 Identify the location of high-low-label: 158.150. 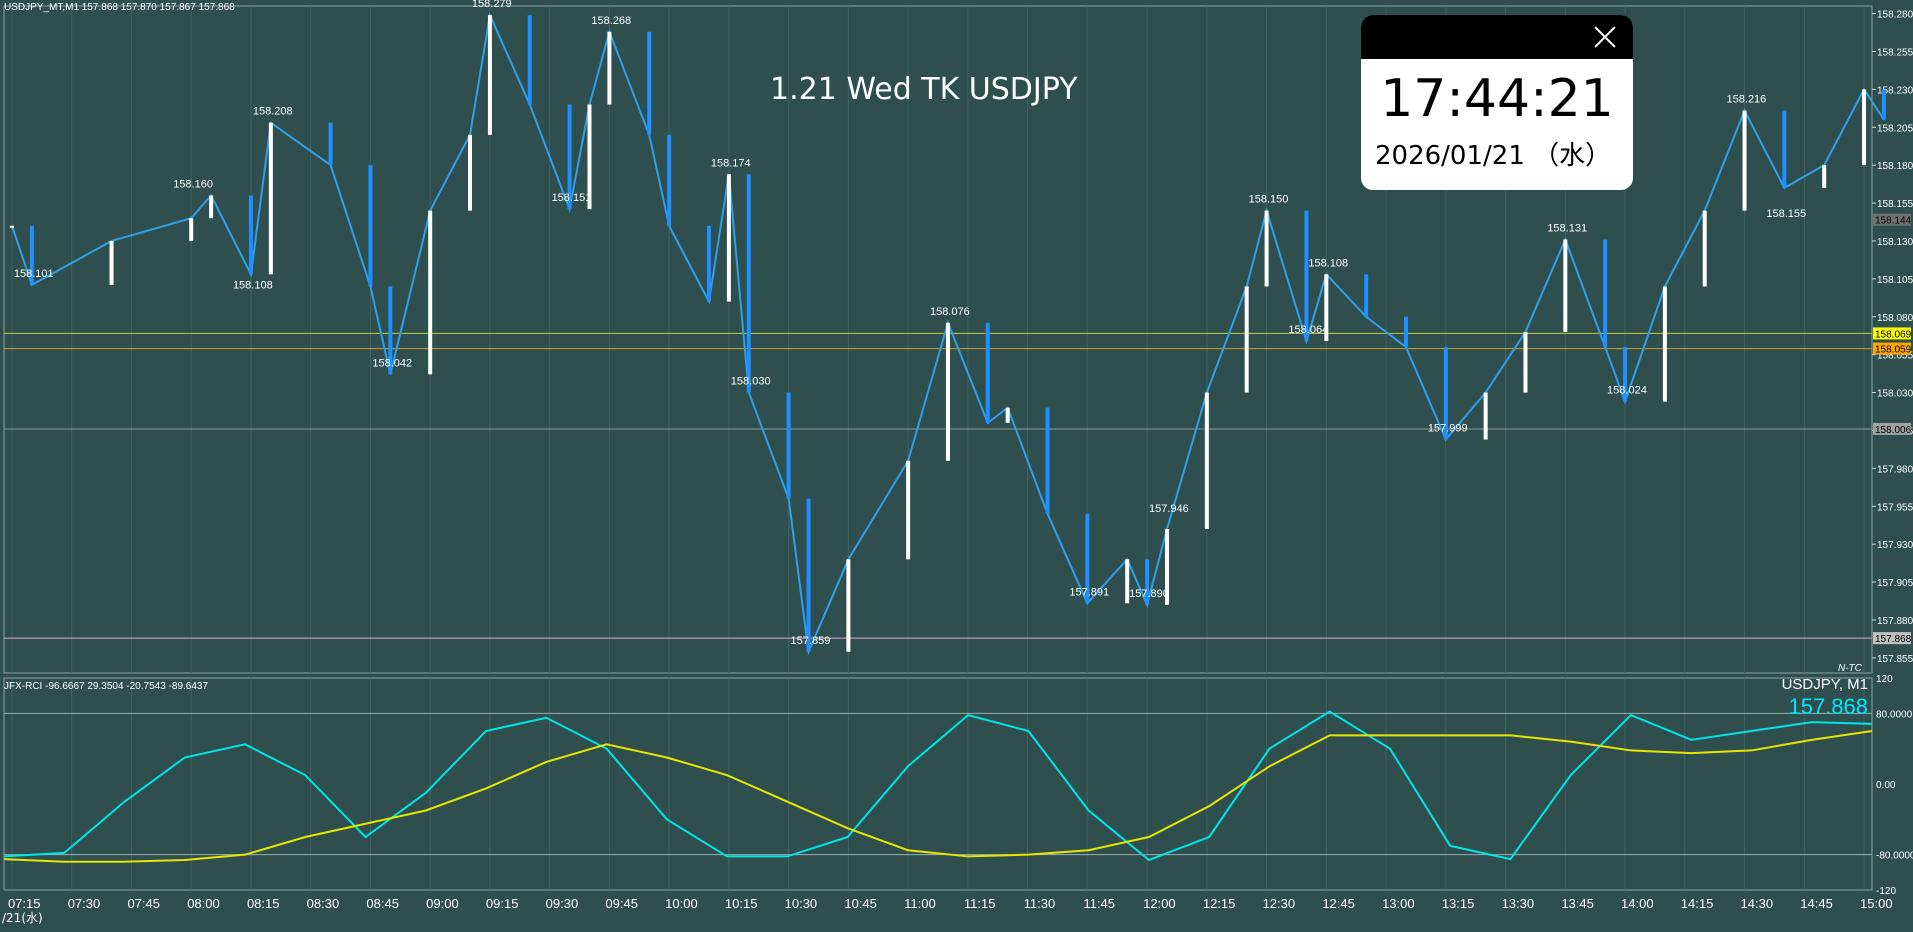
(1269, 200).